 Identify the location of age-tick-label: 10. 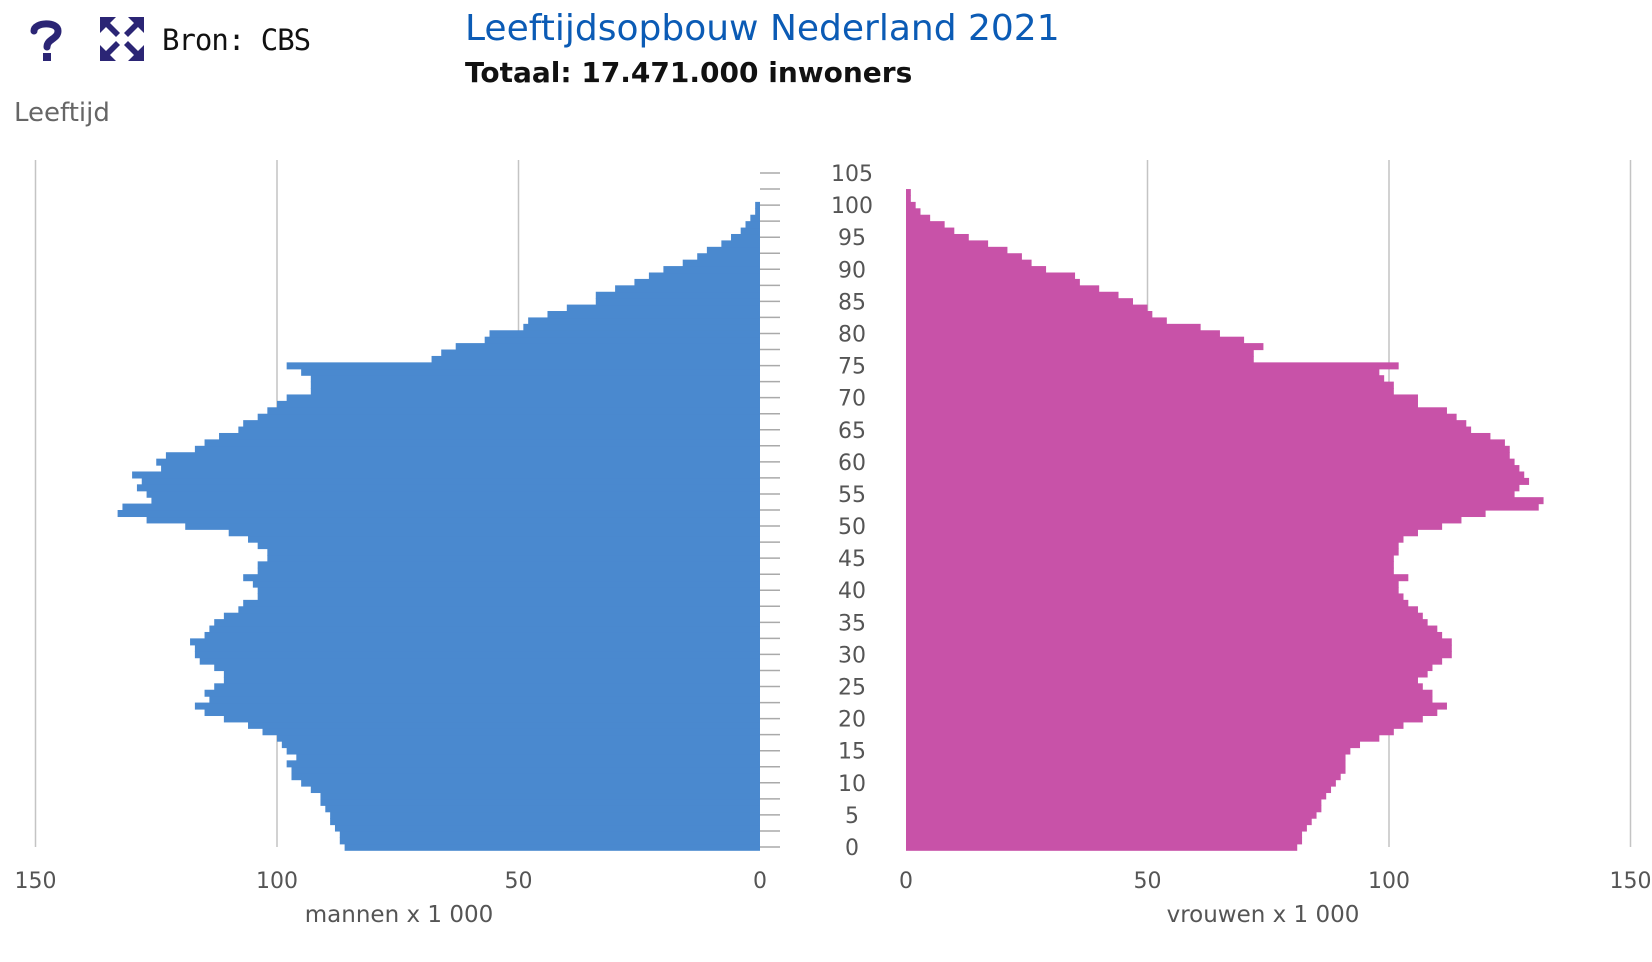
(852, 784).